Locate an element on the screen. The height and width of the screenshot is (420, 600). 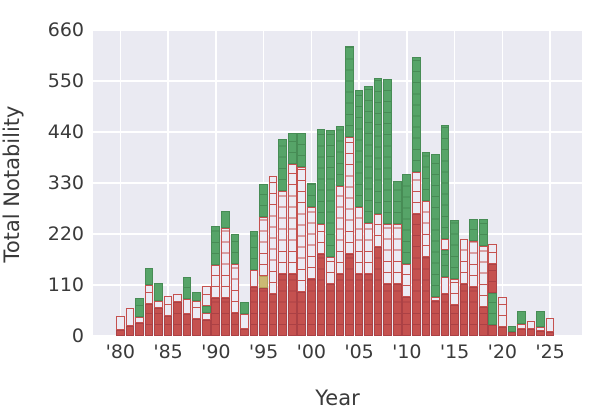
bar-2019 is located at coordinates (493, 289).